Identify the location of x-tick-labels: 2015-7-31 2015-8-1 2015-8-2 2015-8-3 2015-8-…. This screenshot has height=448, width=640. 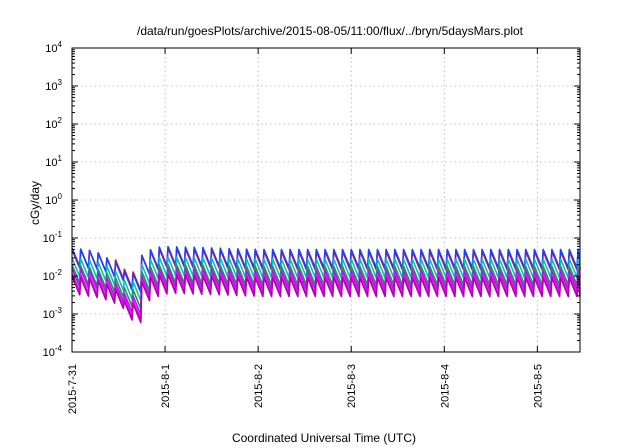
(305, 389).